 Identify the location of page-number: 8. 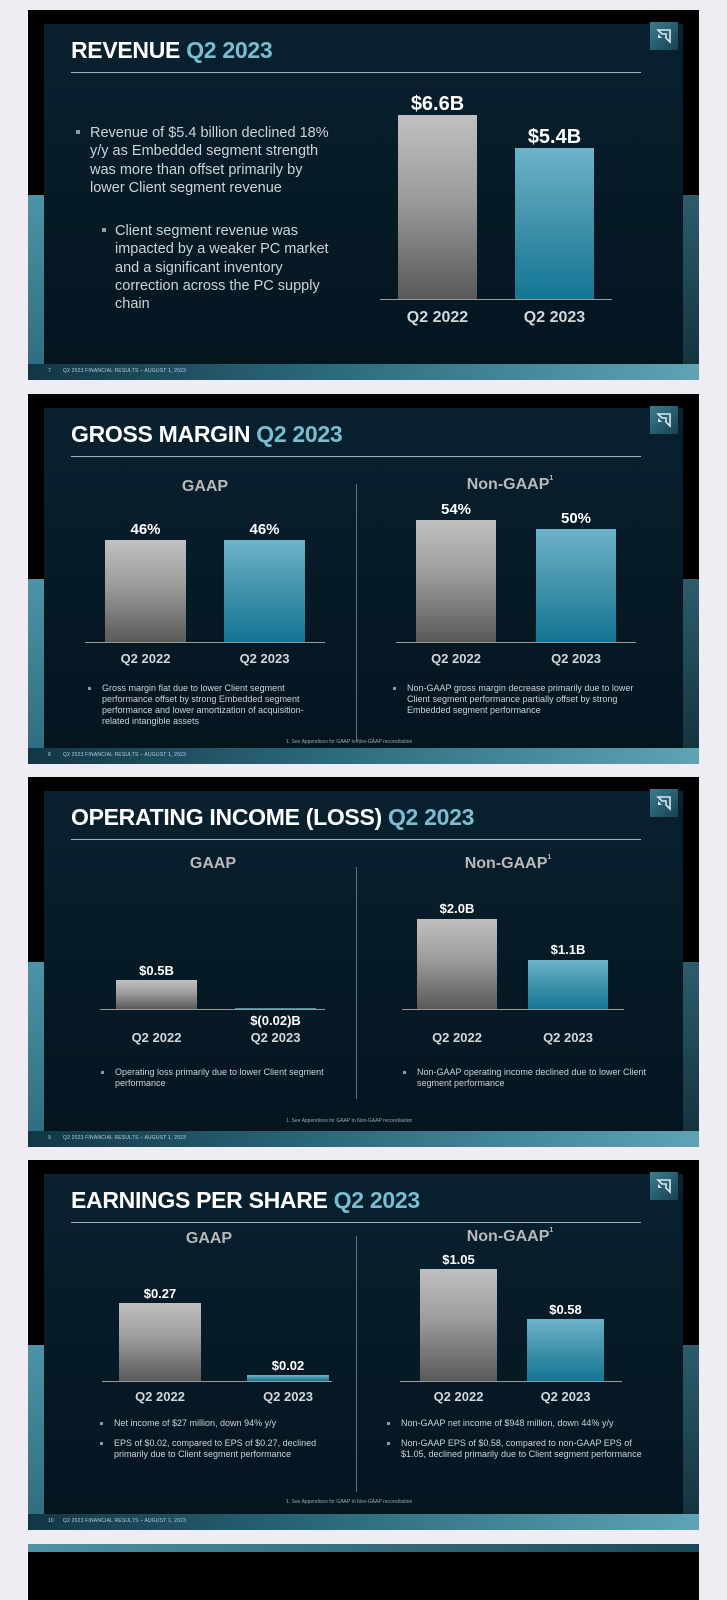
(49, 755).